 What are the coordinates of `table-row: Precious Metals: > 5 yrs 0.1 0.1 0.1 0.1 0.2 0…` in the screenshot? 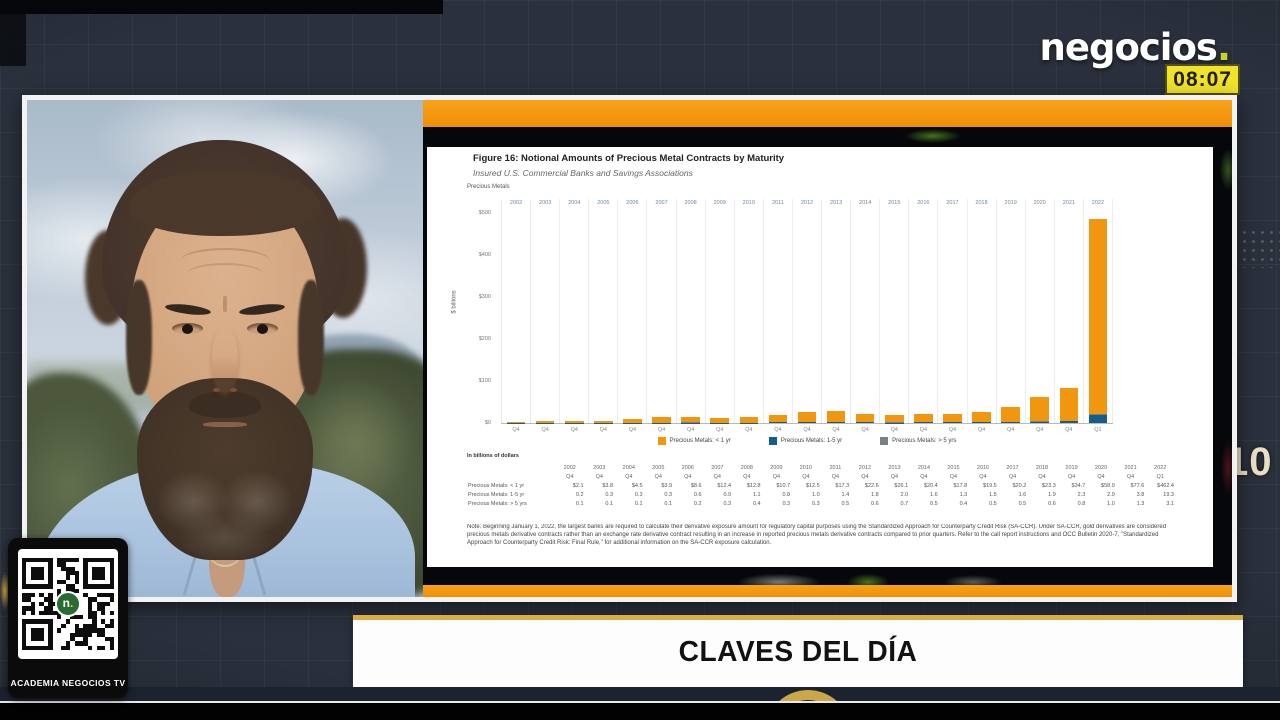 It's located at (821, 504).